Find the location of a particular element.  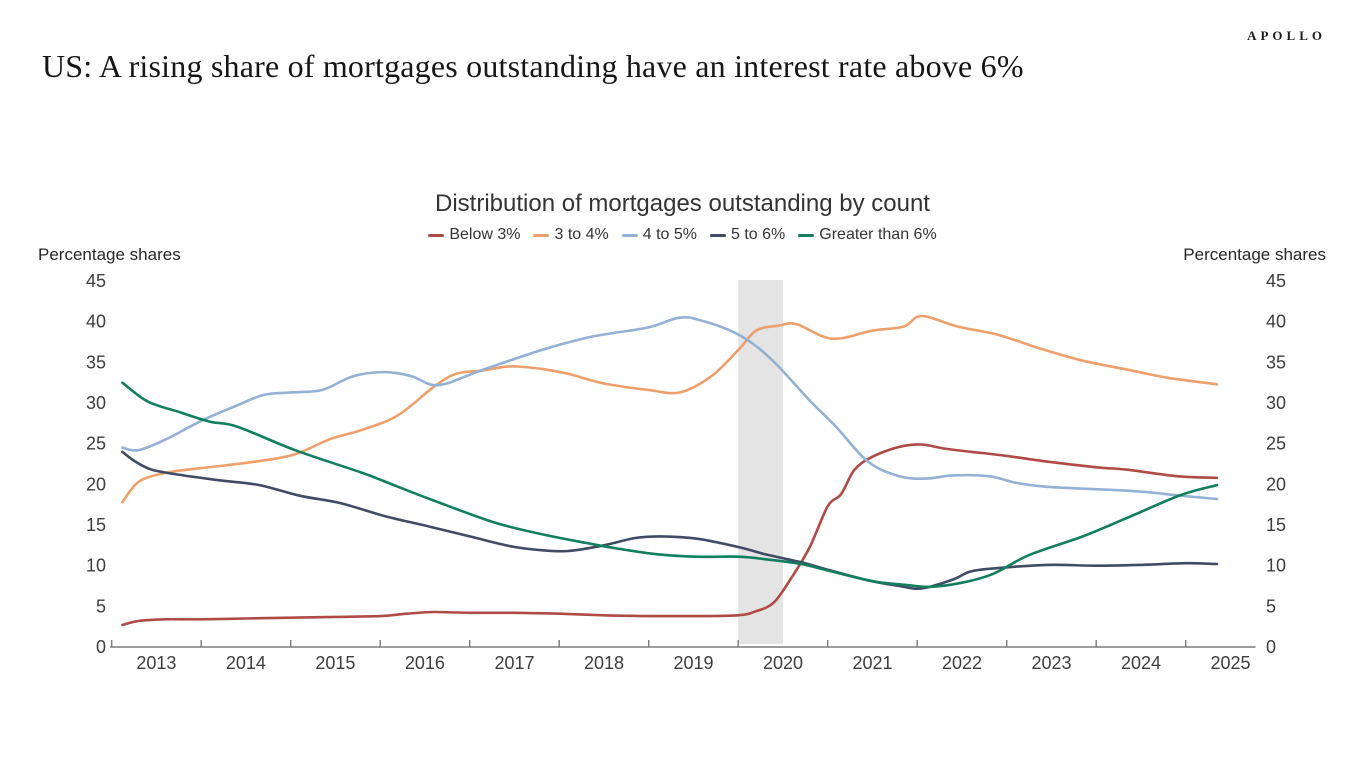

y-axis-caption-right: Percentage shares is located at coordinates (1254, 254).